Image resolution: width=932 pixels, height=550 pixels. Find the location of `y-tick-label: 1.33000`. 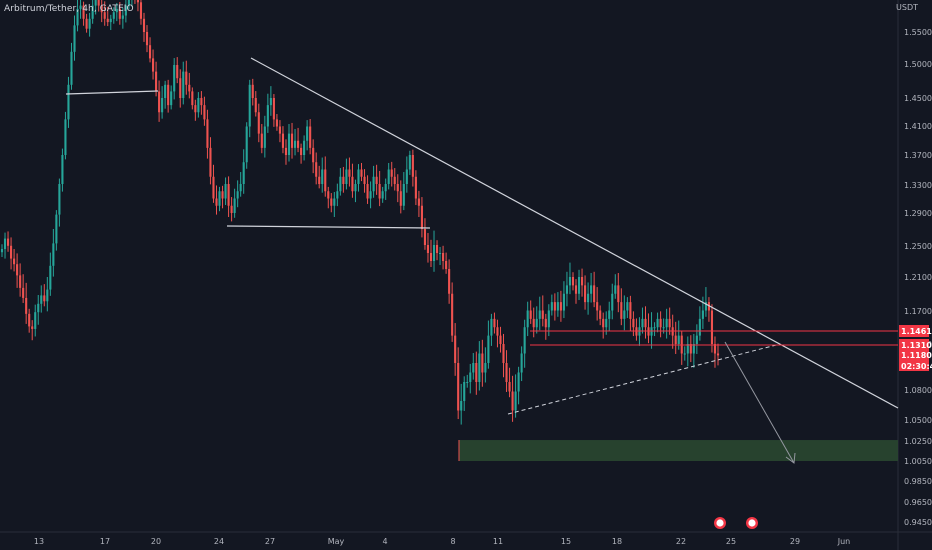

y-tick-label: 1.33000 is located at coordinates (918, 185).